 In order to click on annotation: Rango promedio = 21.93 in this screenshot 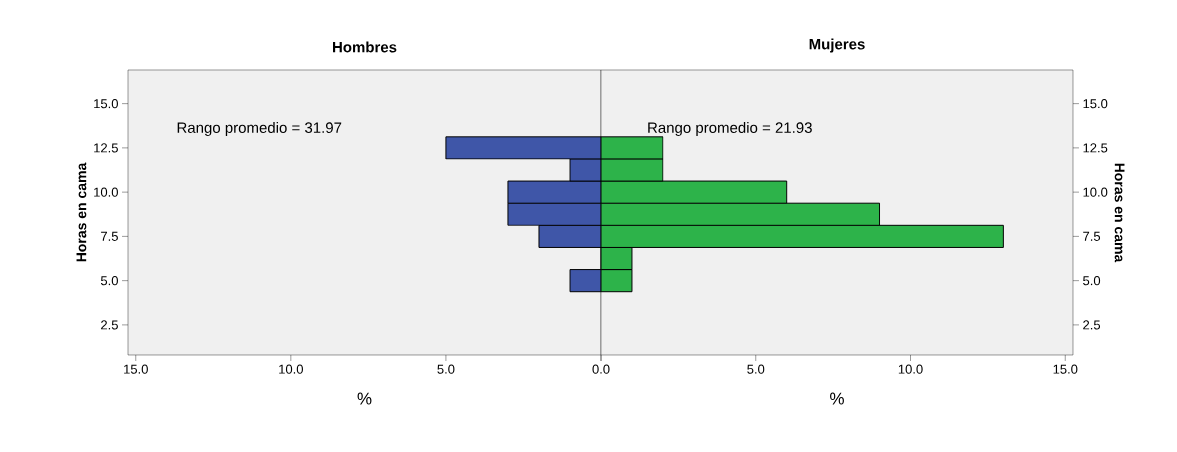, I will do `click(730, 128)`.